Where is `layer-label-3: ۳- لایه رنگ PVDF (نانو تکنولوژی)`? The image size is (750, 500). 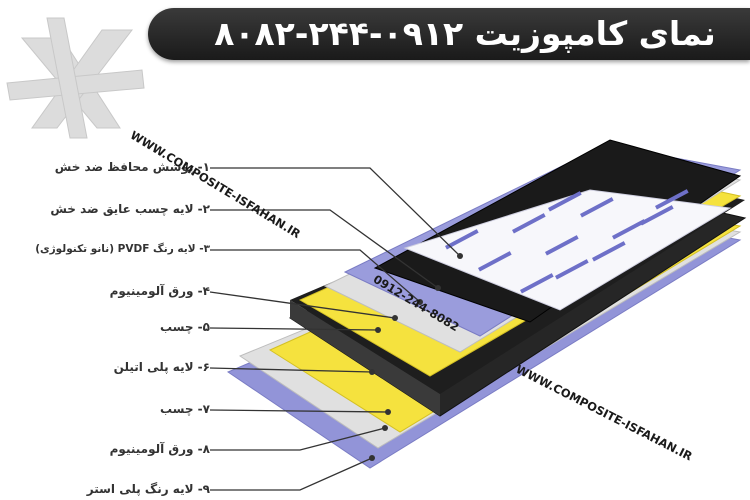
layer-label-3: ۳- لایه رنگ PVDF (نانو تکنولوژی) is located at coordinates (122, 249).